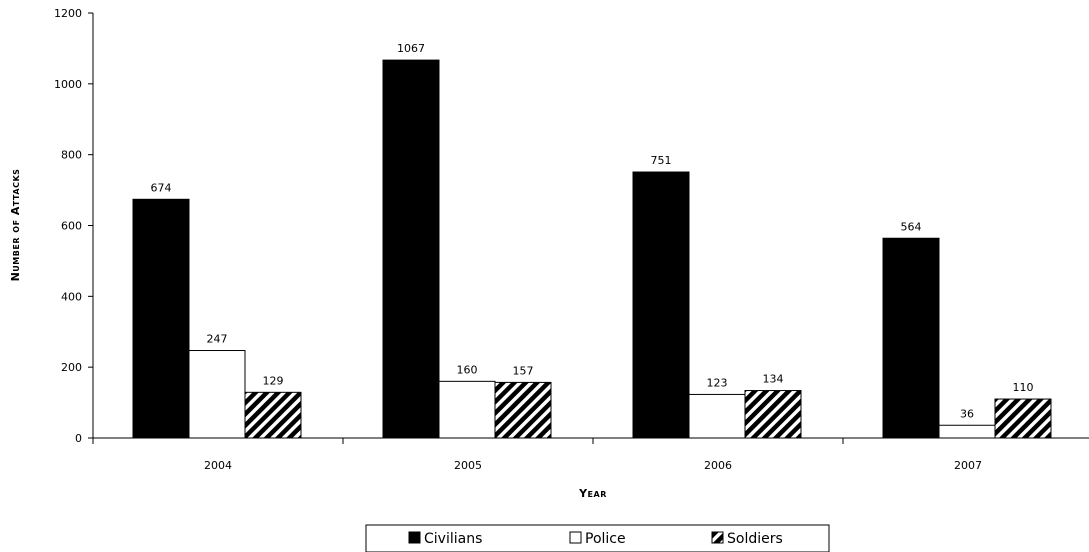  I want to click on data-label-civilians-2004: 674, so click(161, 187).